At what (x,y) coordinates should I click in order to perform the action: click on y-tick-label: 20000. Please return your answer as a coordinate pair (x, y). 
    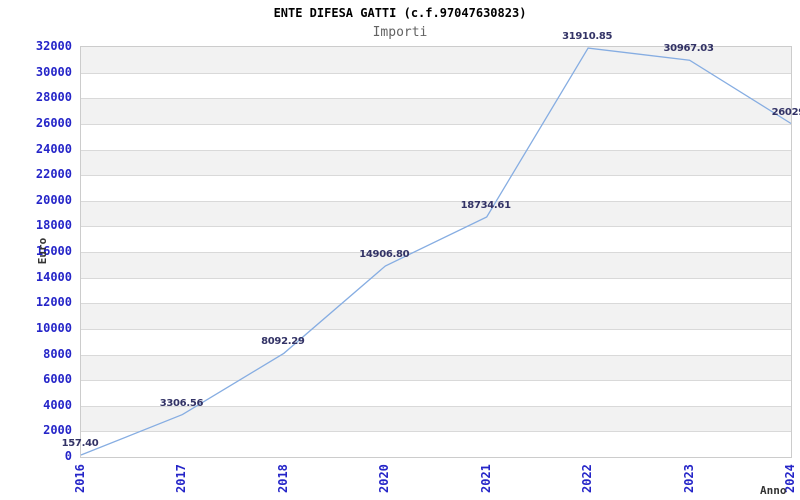
    Looking at the image, I should click on (53, 199).